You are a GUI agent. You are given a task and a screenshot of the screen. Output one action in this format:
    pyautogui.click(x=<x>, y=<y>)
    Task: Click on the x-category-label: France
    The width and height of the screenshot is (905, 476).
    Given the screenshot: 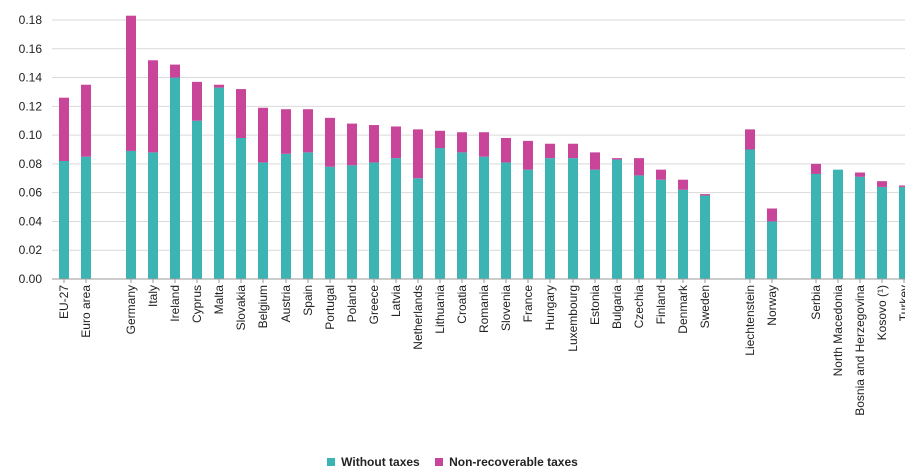 What is the action you would take?
    pyautogui.click(x=528, y=304)
    